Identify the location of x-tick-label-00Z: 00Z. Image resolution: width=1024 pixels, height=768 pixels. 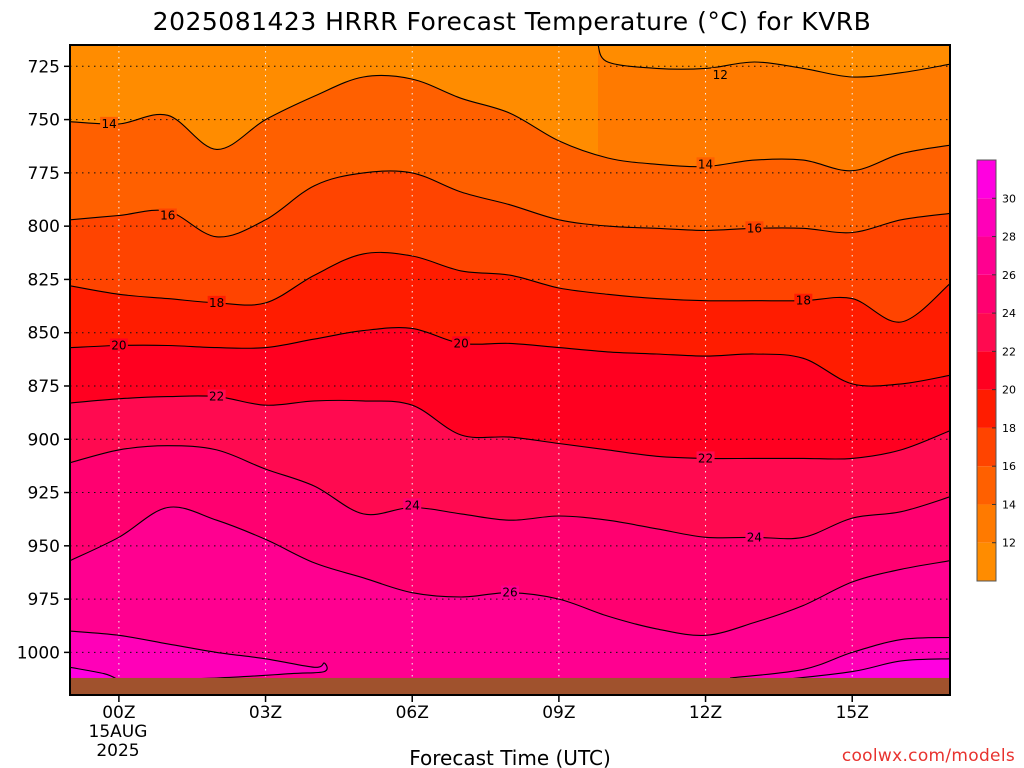
(118, 713).